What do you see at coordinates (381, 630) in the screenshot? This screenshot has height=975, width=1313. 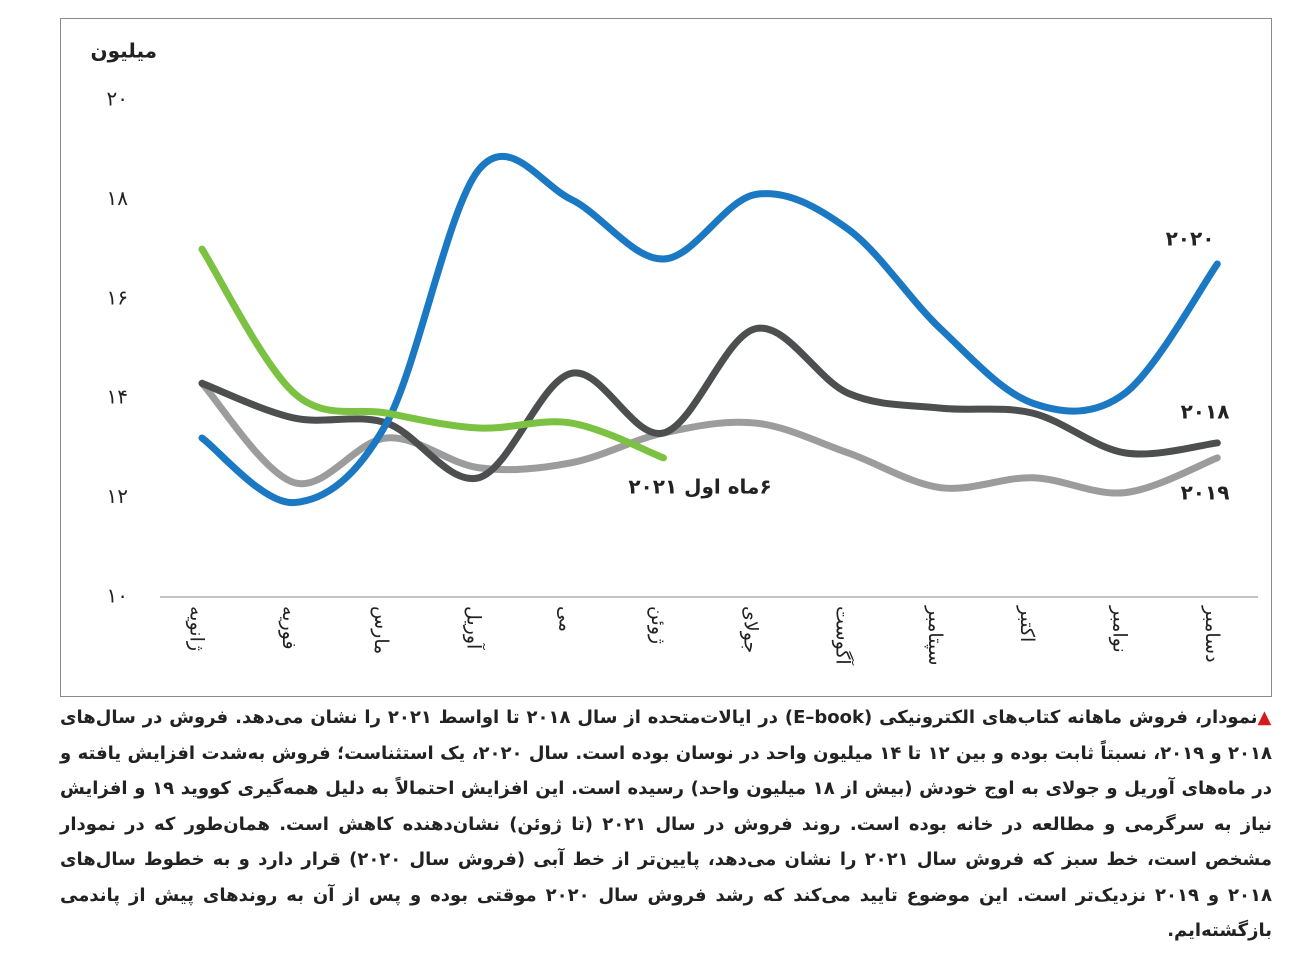 I see `x-tick-label: مارس` at bounding box center [381, 630].